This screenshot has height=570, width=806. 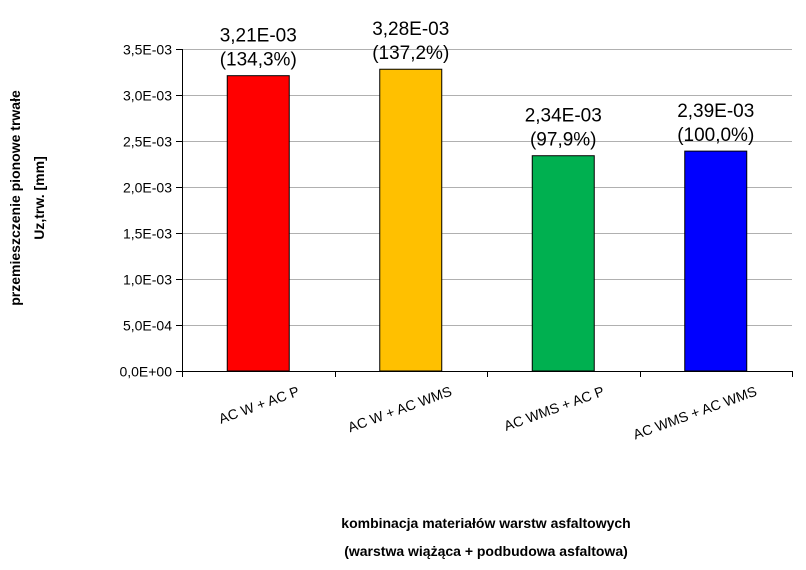 What do you see at coordinates (147, 96) in the screenshot?
I see `y-tick-label: 3,0E-03` at bounding box center [147, 96].